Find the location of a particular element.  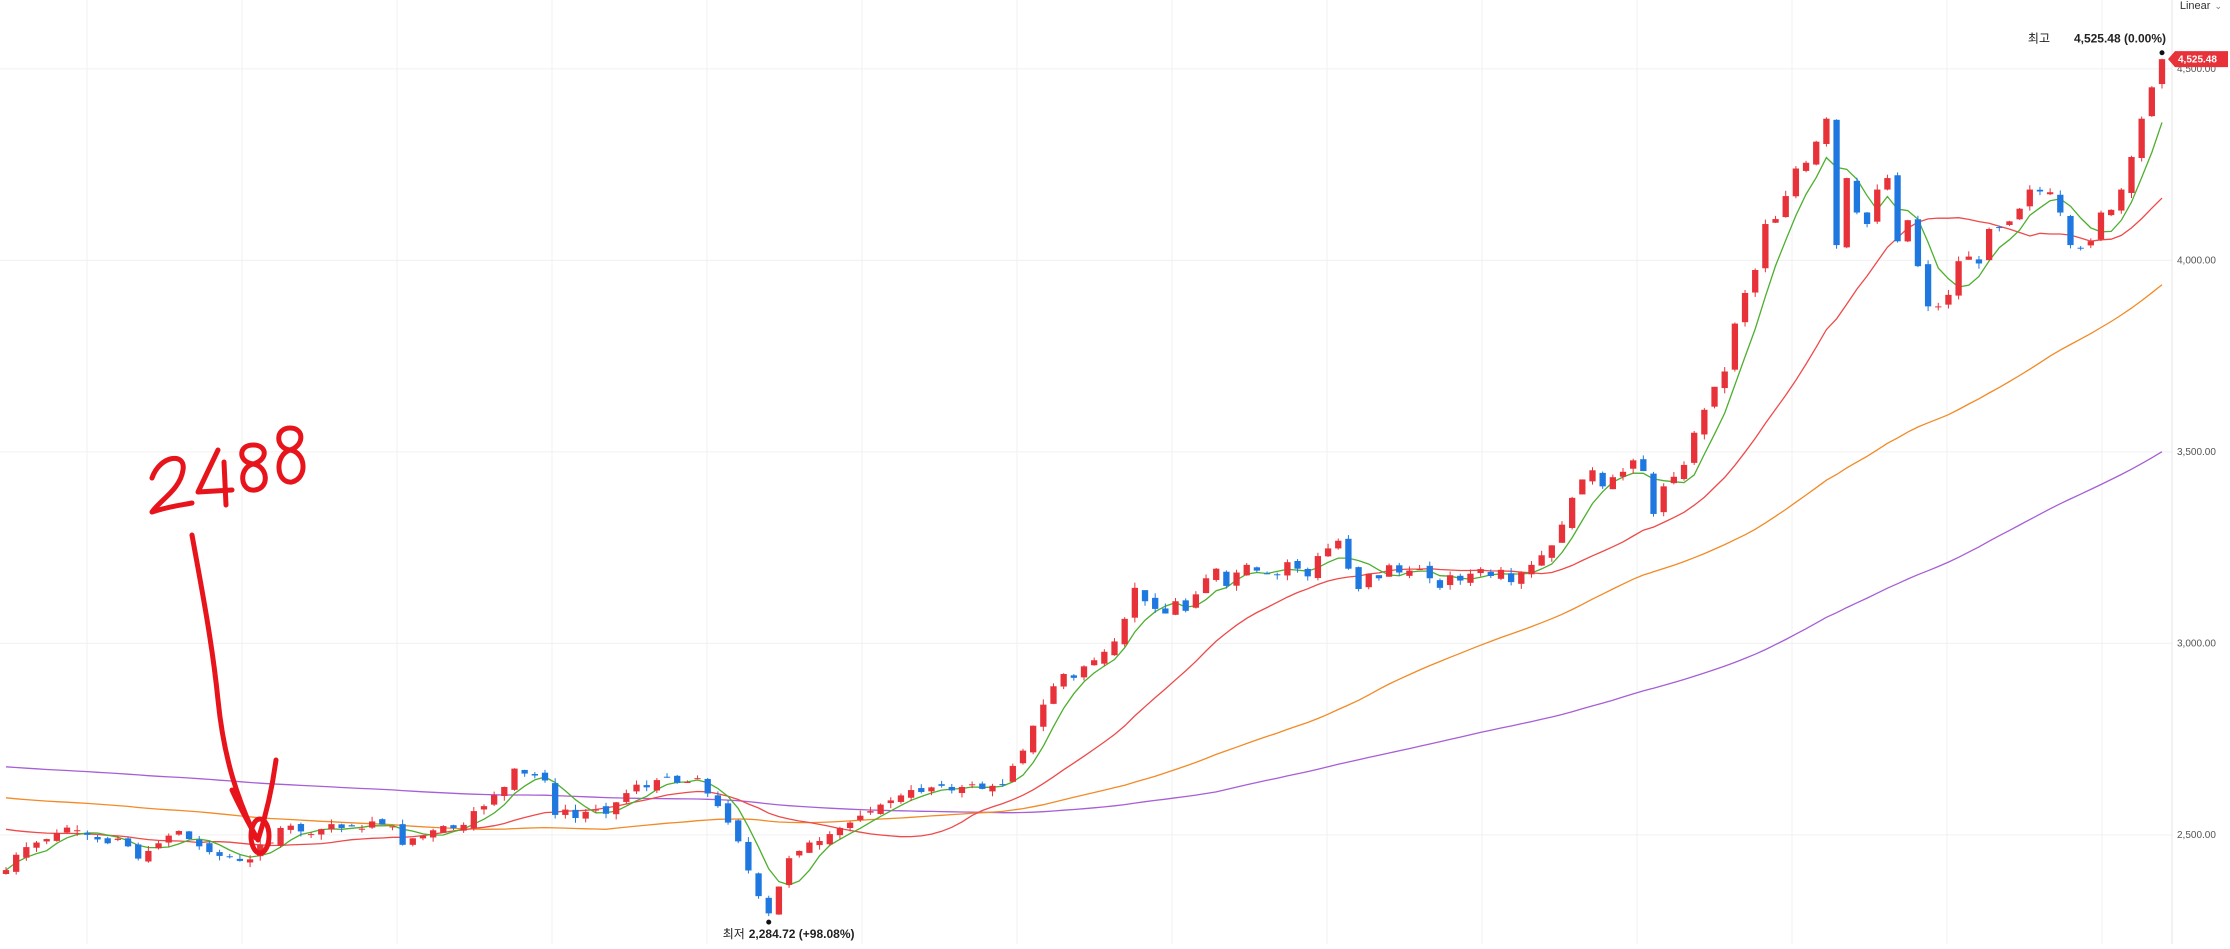

handwritten-annotation is located at coordinates (227, 640).